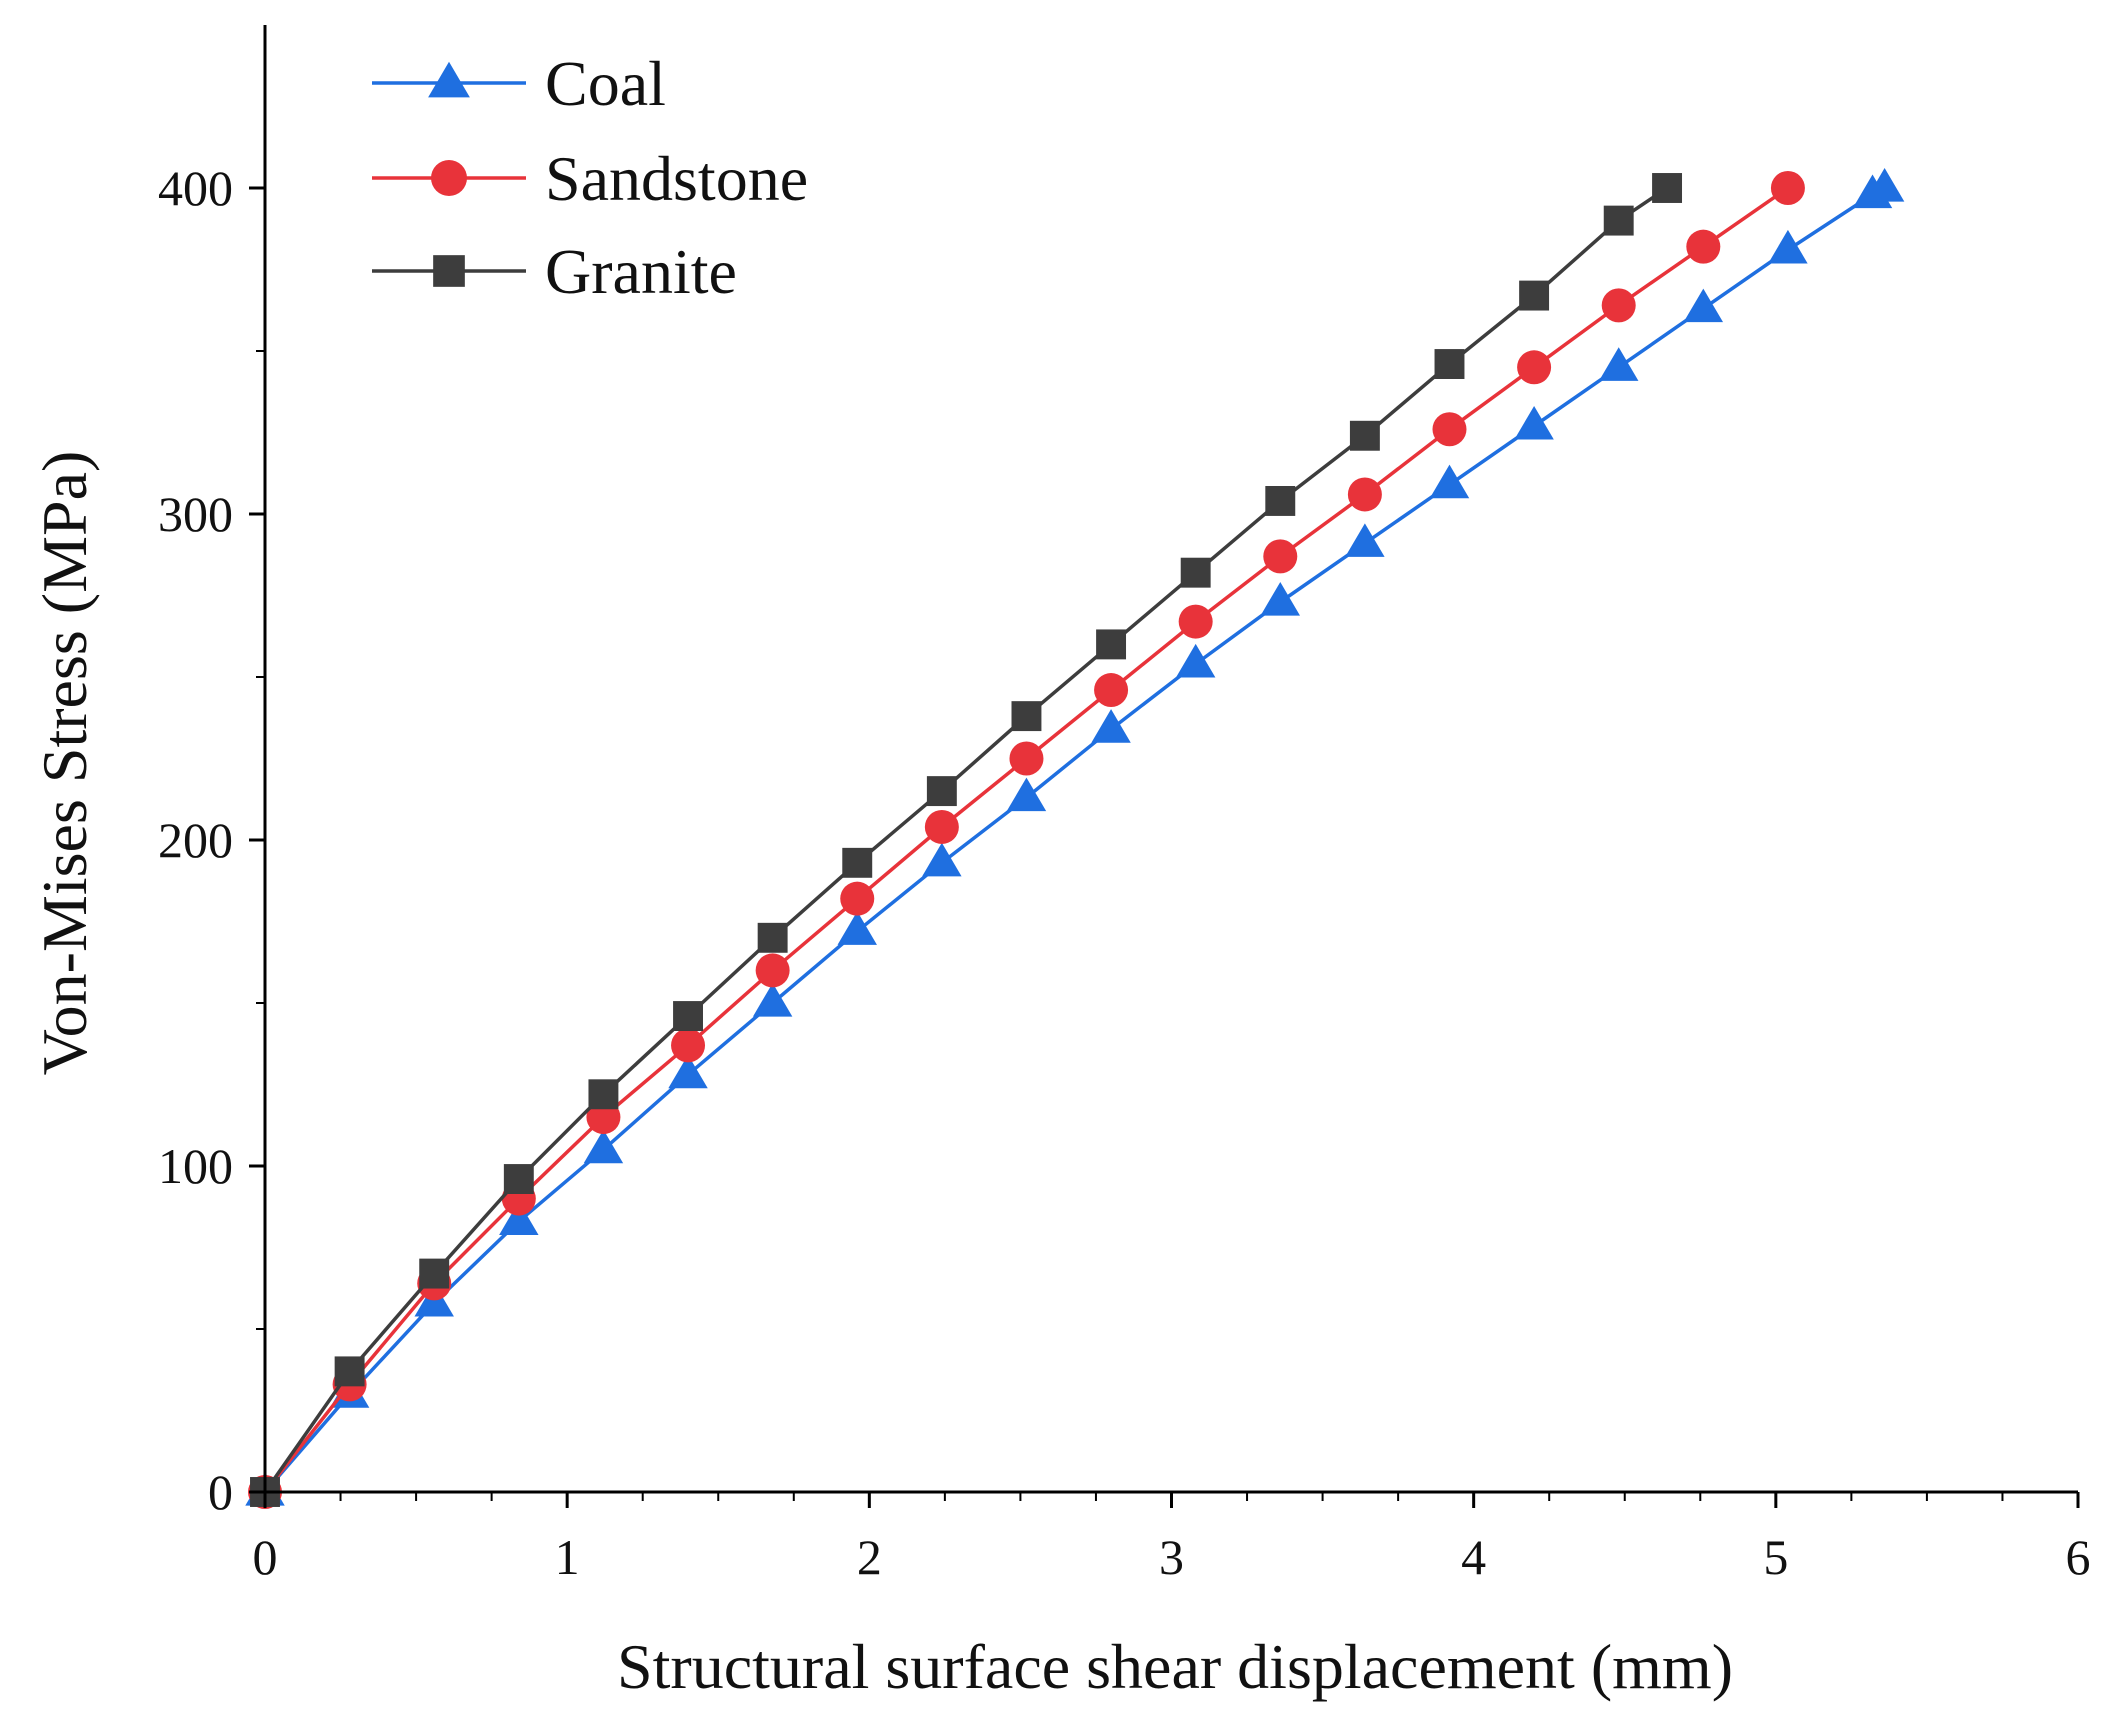 This screenshot has width=2114, height=1721. What do you see at coordinates (449, 79) in the screenshot?
I see `legend-marker-coal` at bounding box center [449, 79].